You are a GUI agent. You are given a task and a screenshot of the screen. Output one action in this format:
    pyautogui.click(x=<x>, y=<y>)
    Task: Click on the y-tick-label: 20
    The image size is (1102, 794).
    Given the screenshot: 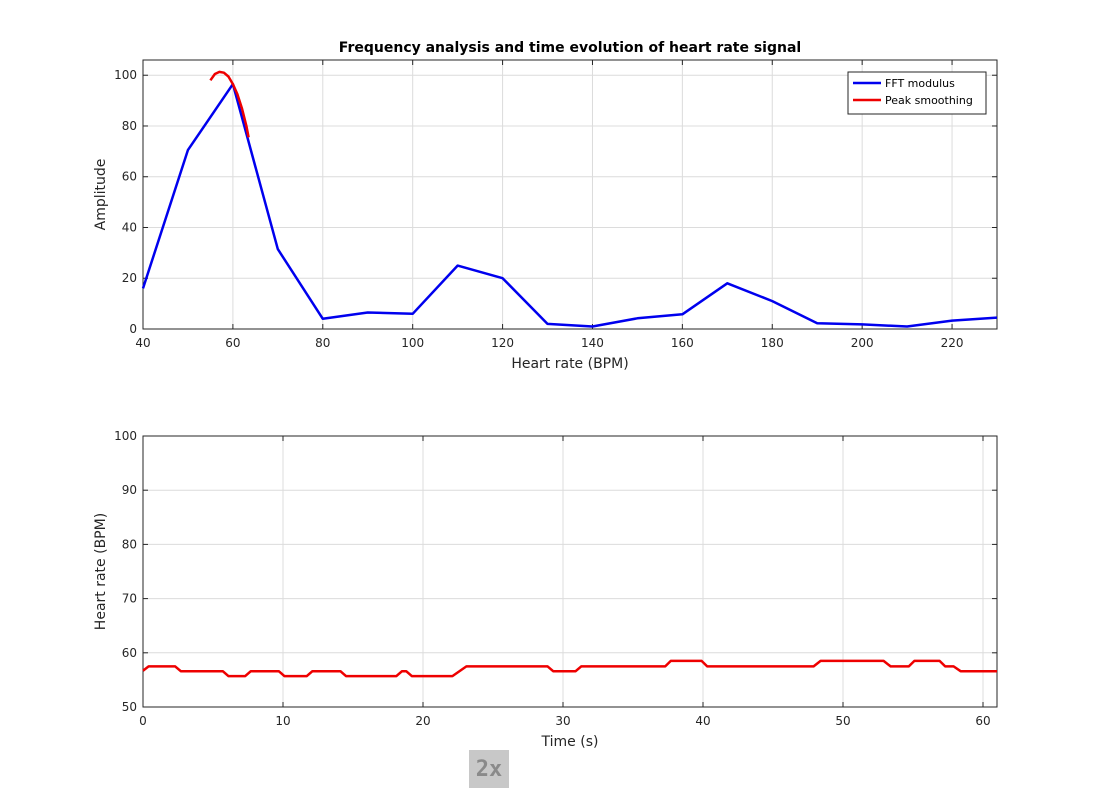 What is the action you would take?
    pyautogui.click(x=129, y=278)
    